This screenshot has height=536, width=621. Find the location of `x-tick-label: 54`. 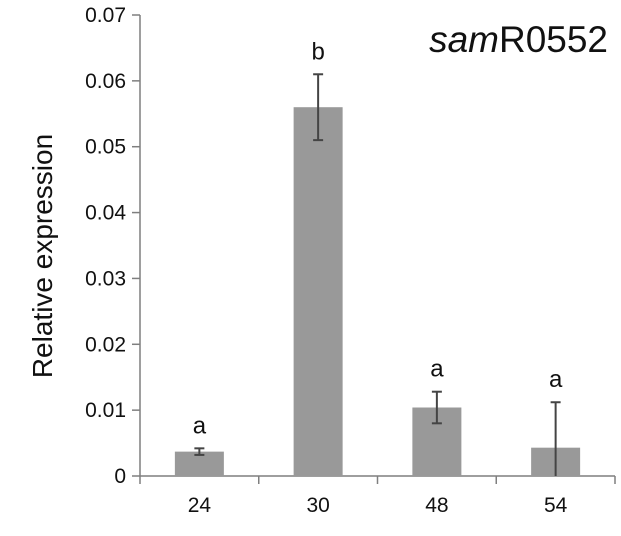

x-tick-label: 54 is located at coordinates (556, 505).